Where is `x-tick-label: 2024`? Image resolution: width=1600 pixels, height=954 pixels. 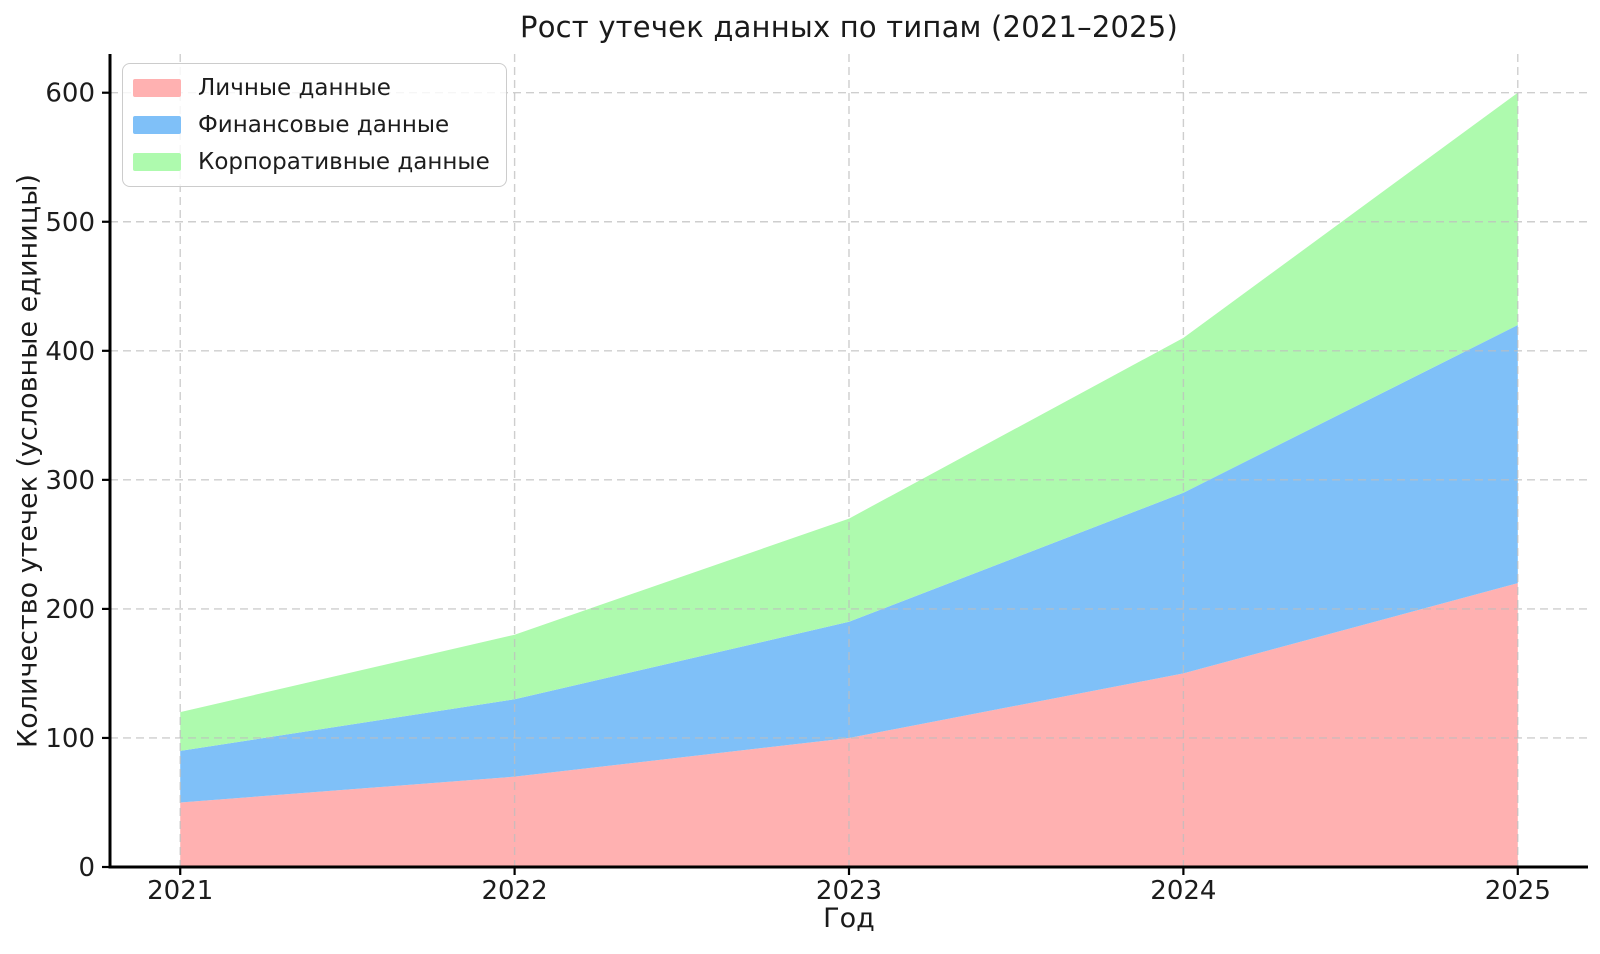 x-tick-label: 2024 is located at coordinates (1183, 891).